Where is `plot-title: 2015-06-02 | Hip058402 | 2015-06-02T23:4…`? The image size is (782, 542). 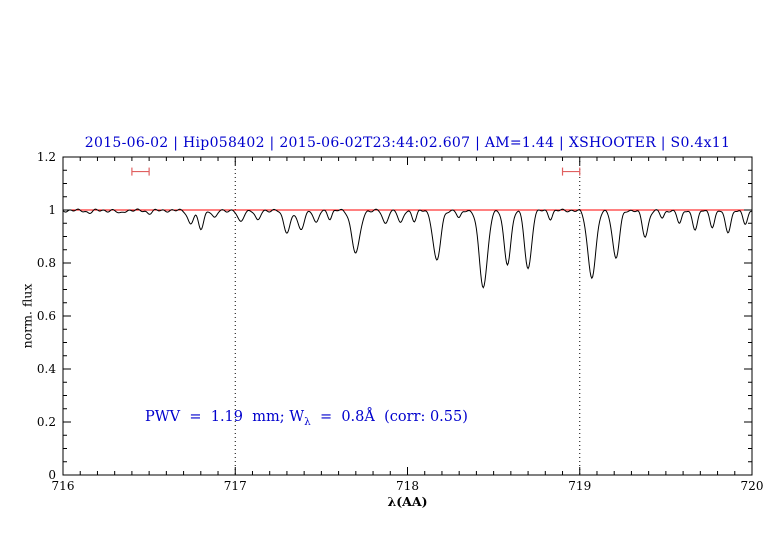 plot-title: 2015-06-02 | Hip058402 | 2015-06-02T23:4… is located at coordinates (407, 143).